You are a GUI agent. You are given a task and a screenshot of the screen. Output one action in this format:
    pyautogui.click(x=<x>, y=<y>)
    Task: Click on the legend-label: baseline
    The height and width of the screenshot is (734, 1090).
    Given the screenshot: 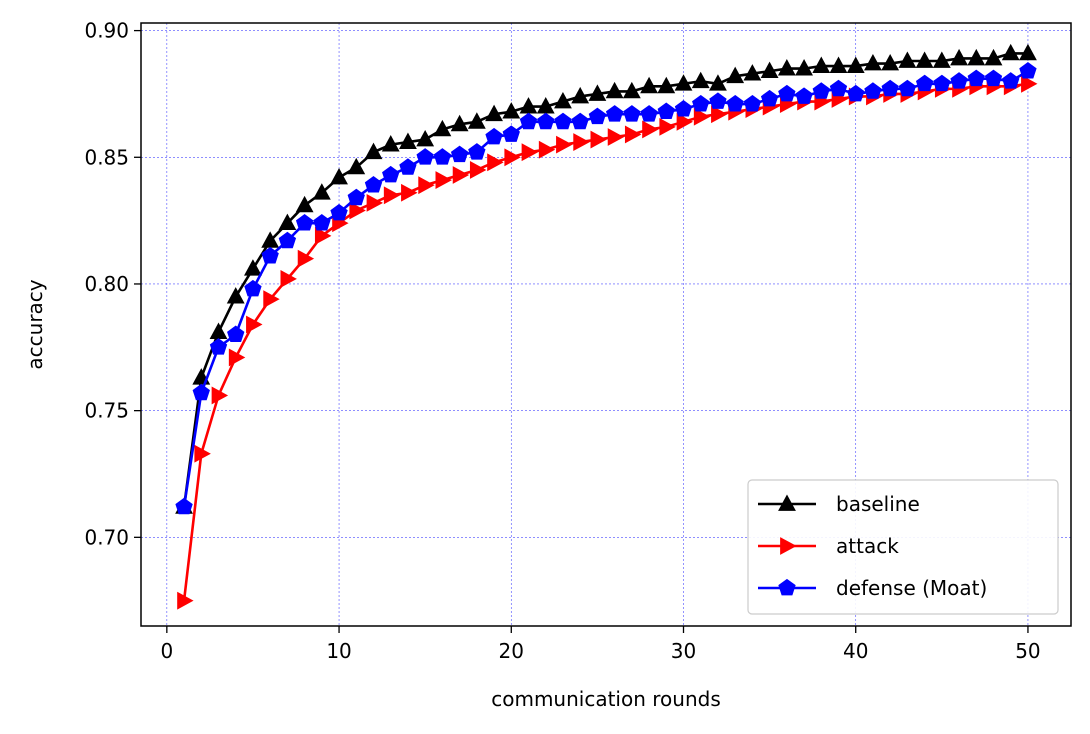 What is the action you would take?
    pyautogui.click(x=878, y=504)
    